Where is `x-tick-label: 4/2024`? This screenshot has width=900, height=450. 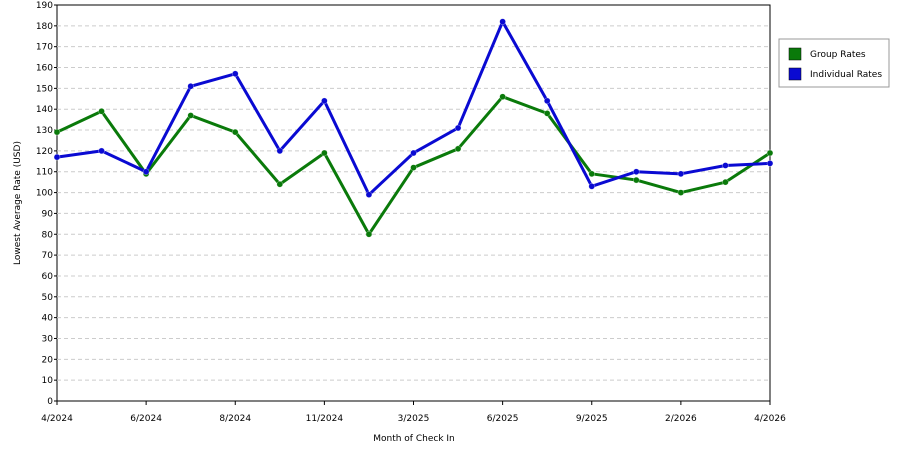
x-tick-label: 4/2024 is located at coordinates (57, 419).